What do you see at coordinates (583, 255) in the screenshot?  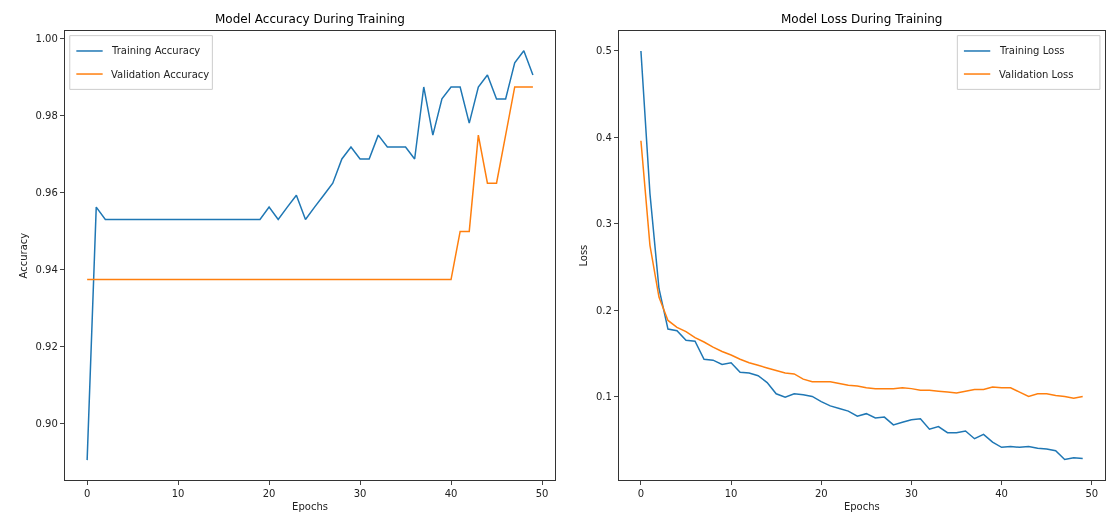 I see `y-axis-title: Loss` at bounding box center [583, 255].